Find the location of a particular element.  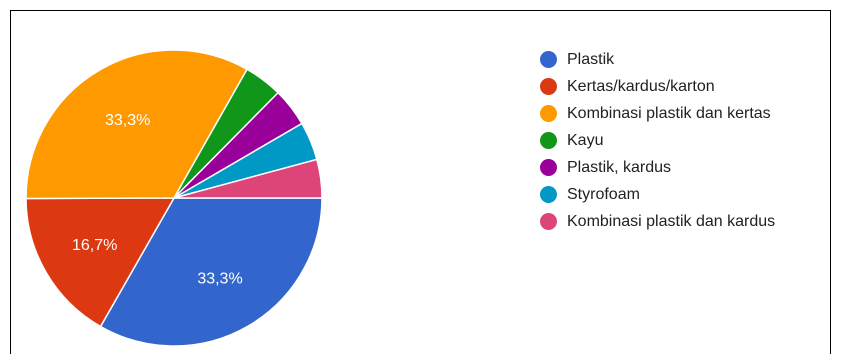

legend-label: Styrofoam is located at coordinates (603, 194).